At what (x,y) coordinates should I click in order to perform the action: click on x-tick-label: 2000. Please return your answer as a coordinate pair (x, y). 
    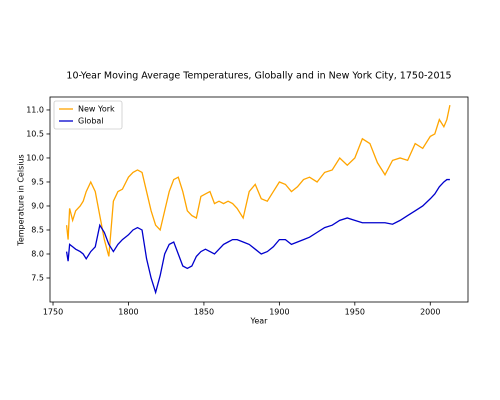
    Looking at the image, I should click on (430, 312).